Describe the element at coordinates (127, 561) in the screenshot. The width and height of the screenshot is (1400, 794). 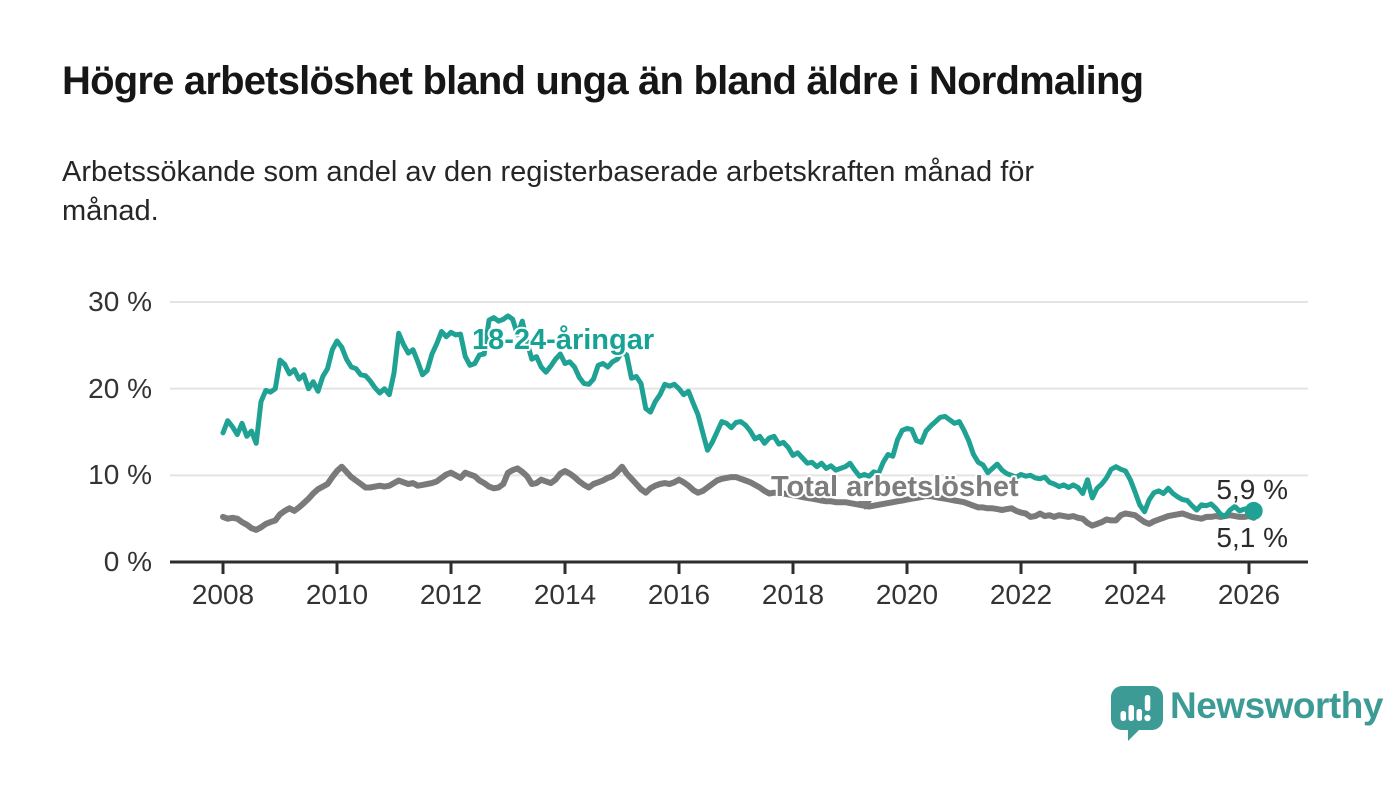
I see `y-tick-label-0: 0 %` at that location.